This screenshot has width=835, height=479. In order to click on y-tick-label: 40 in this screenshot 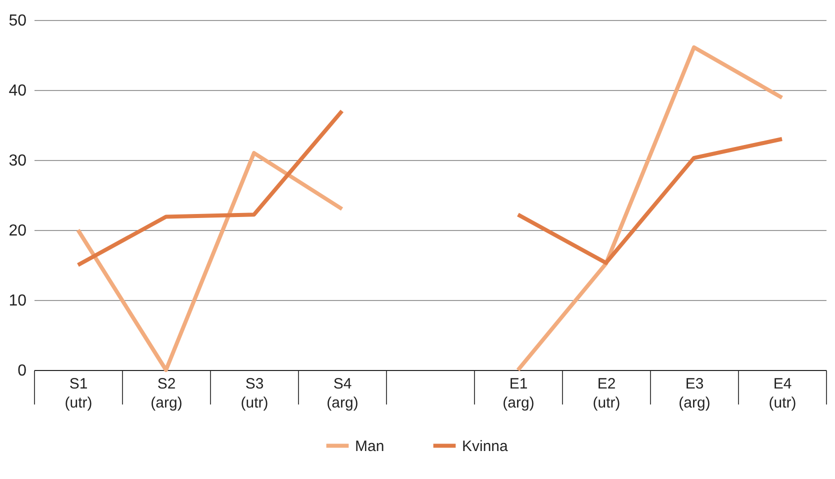, I will do `click(17, 91)`.